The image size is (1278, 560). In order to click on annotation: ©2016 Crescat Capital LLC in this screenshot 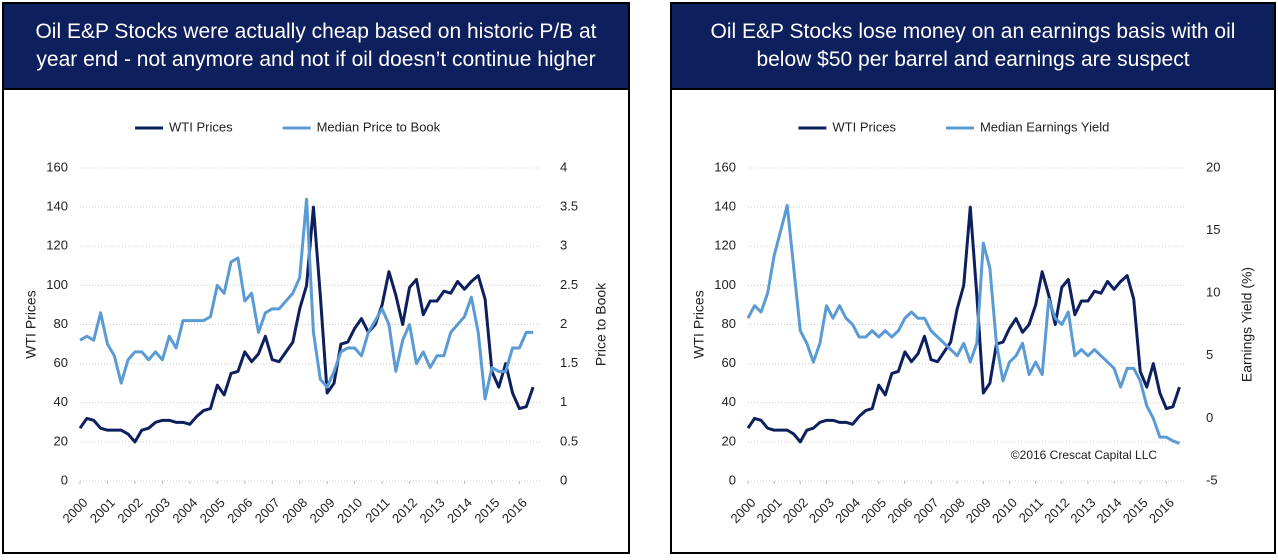, I will do `click(1084, 455)`.